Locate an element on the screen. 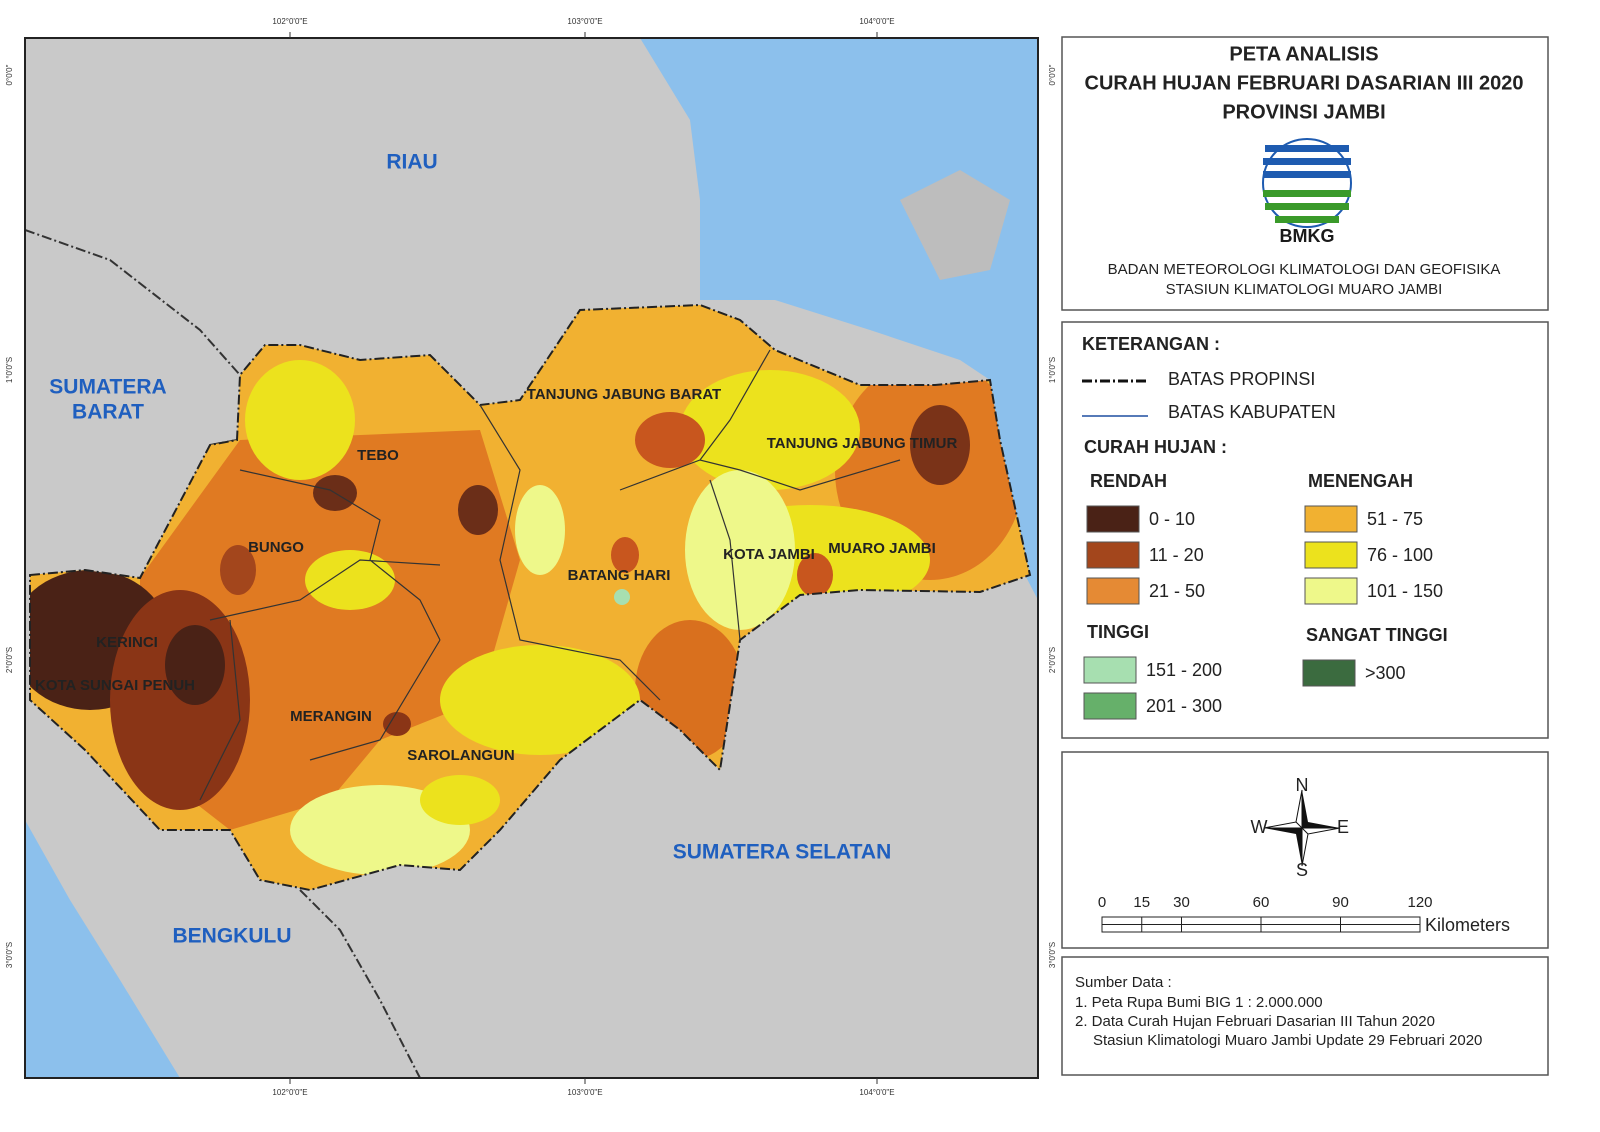 This screenshot has height=1132, width=1600. province-label: SUMATERA SELATAN is located at coordinates (782, 852).